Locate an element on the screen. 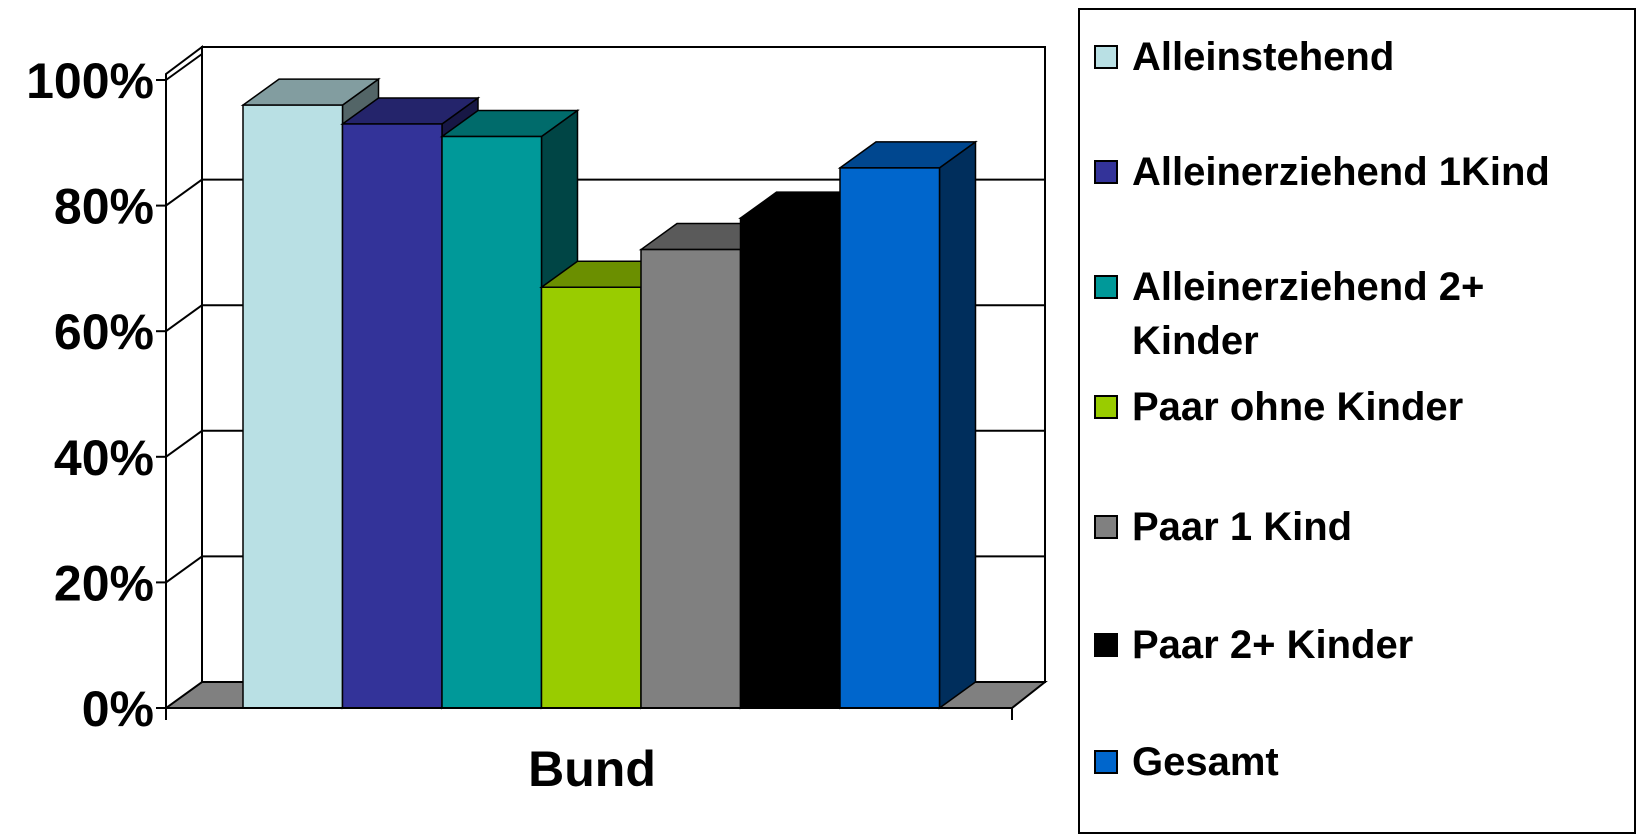 This screenshot has width=1641, height=836. legend-label: Alleinerziehend 2+ Kinder is located at coordinates (1308, 314).